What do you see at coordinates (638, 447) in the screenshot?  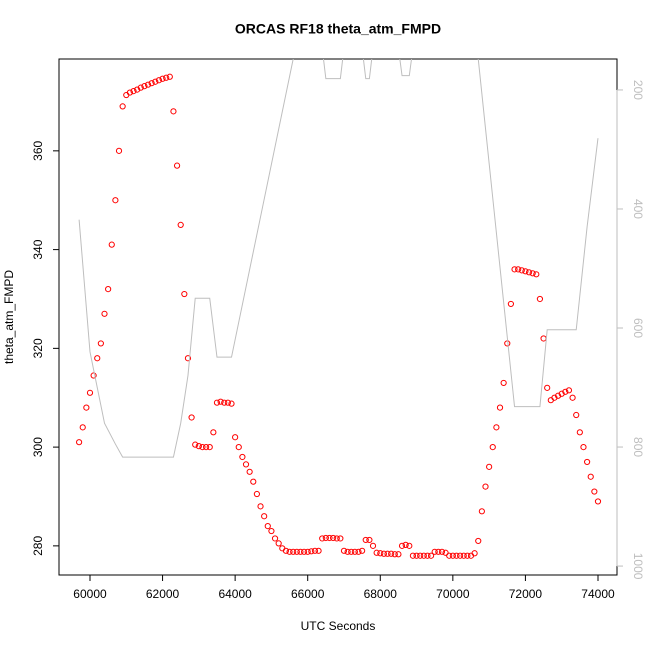 I see `y2-tick-label: 800` at bounding box center [638, 447].